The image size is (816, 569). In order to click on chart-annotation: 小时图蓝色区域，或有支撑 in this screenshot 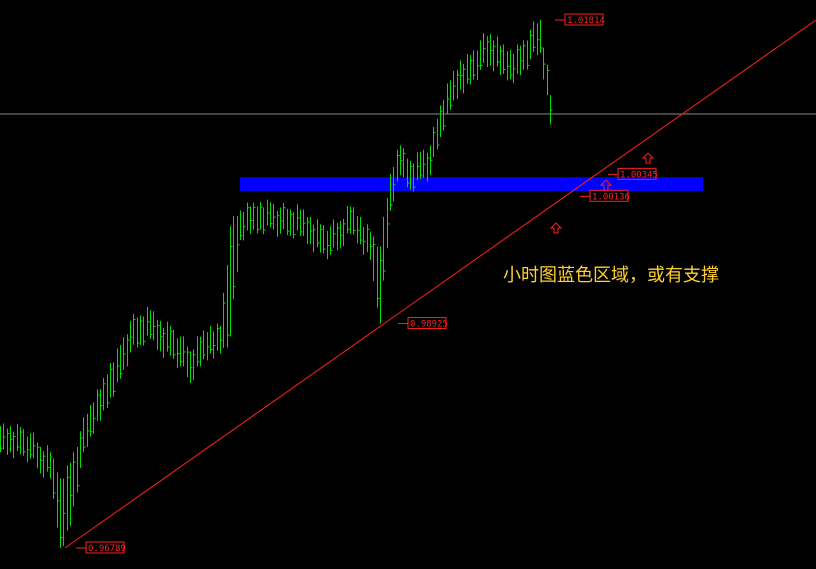, I will do `click(611, 275)`.